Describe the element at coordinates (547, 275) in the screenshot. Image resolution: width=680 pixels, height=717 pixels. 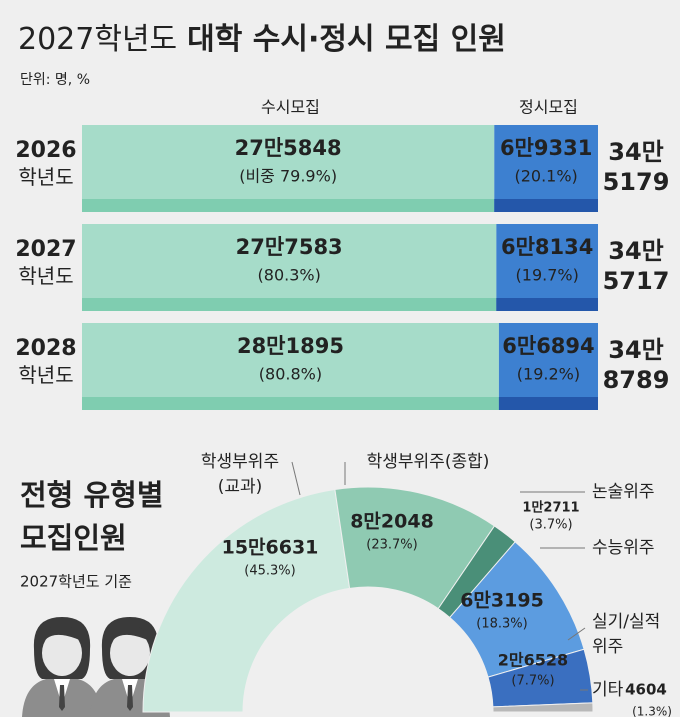
I see `share-label: (19.7%)` at that location.